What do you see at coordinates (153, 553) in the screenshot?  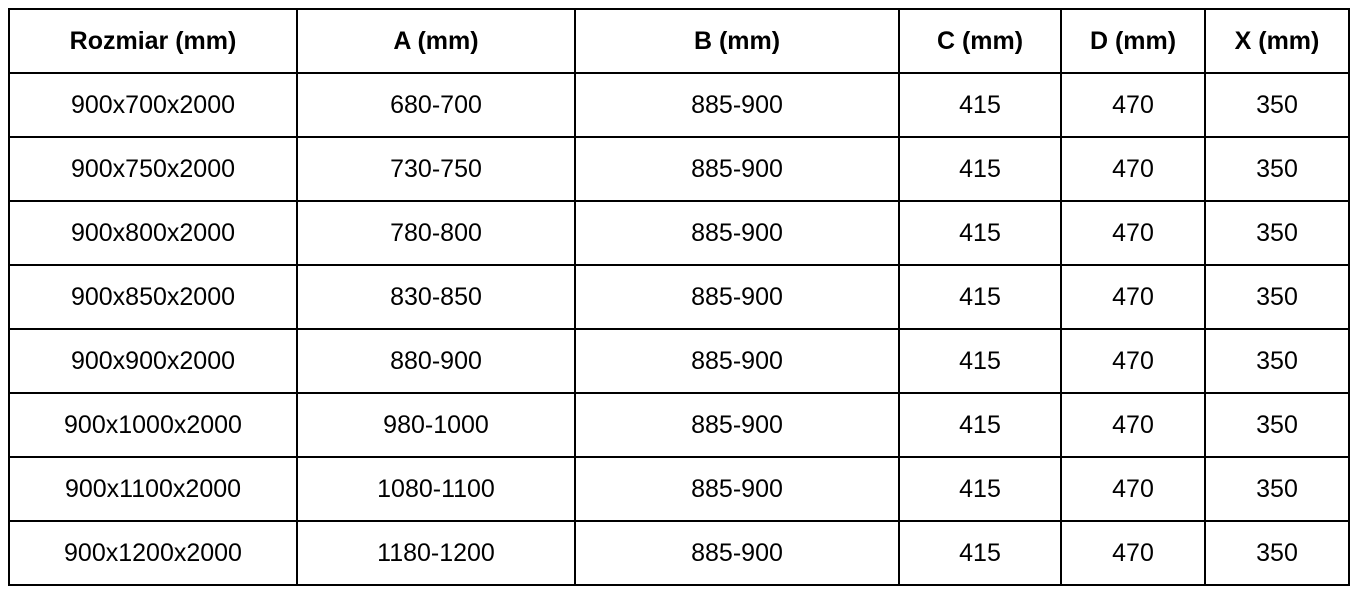 I see `table-cell: 900x1200x2000` at bounding box center [153, 553].